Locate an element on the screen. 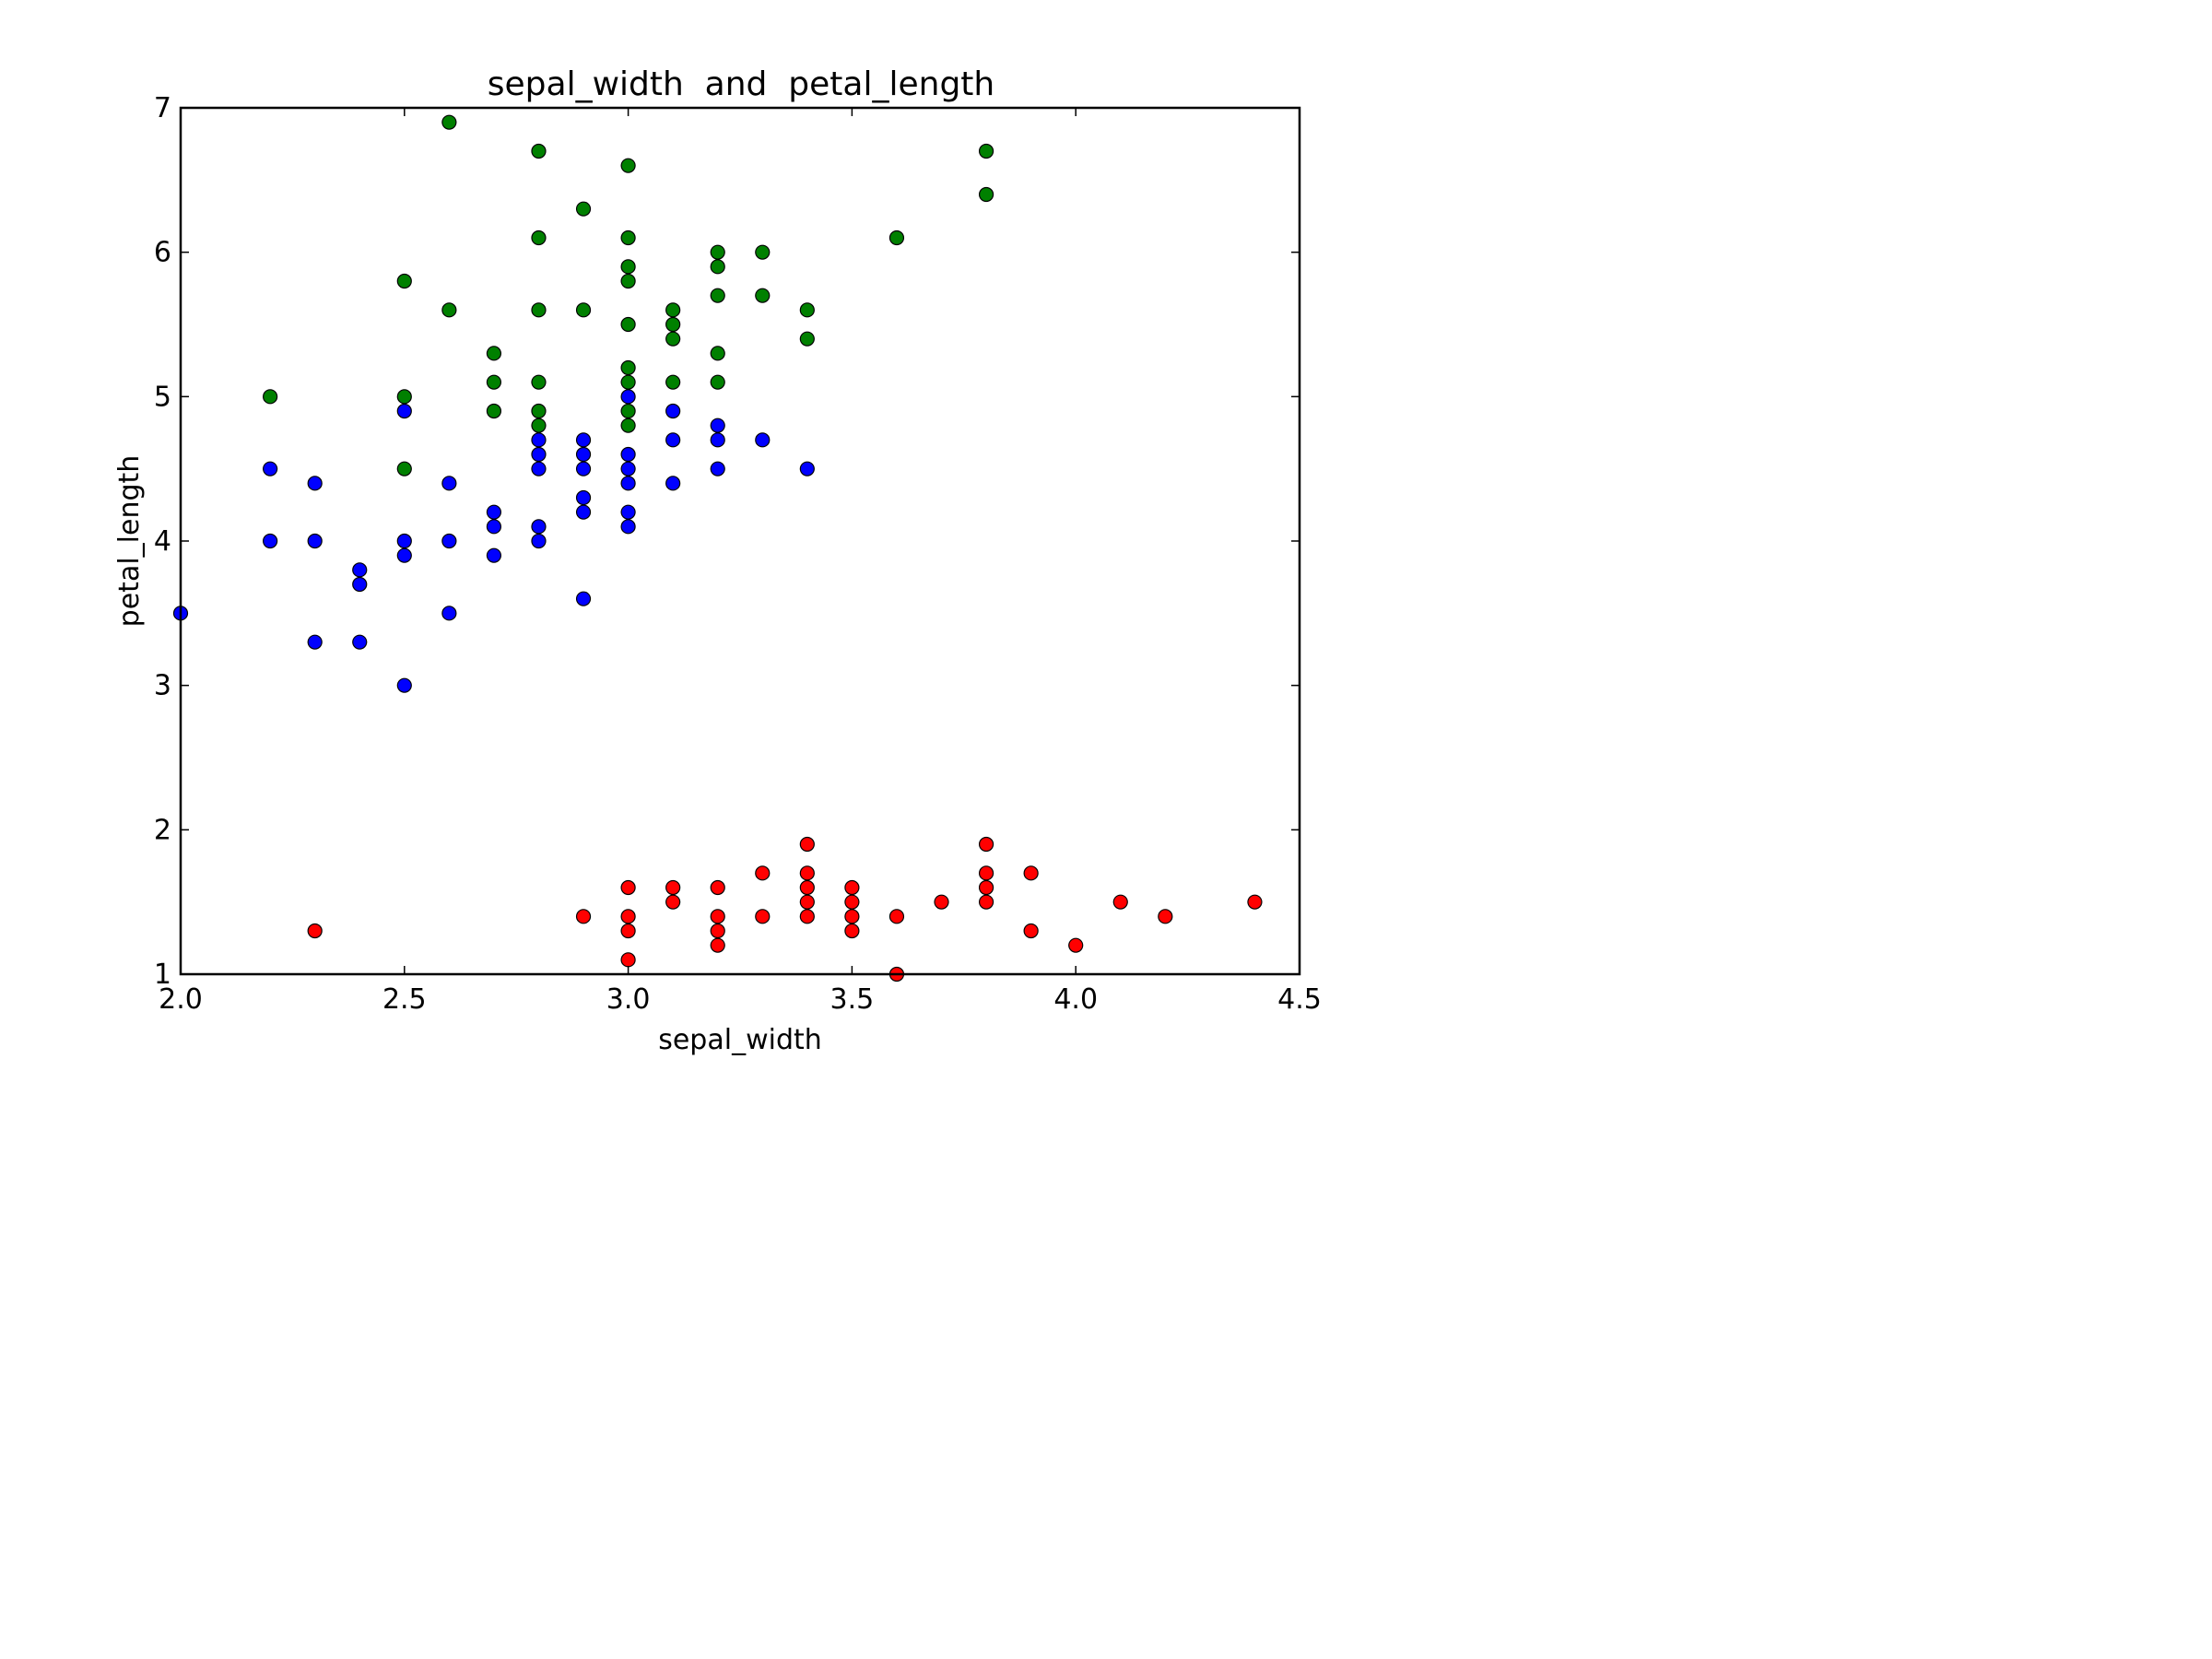 The image size is (2212, 1659). y-tick-label: 7 is located at coordinates (162, 108).